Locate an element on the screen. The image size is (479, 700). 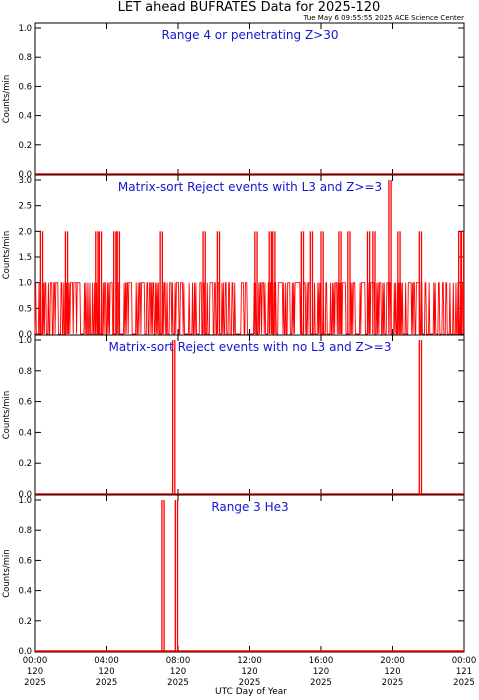
x-tick-label-time: 20:00 is located at coordinates (392, 661).